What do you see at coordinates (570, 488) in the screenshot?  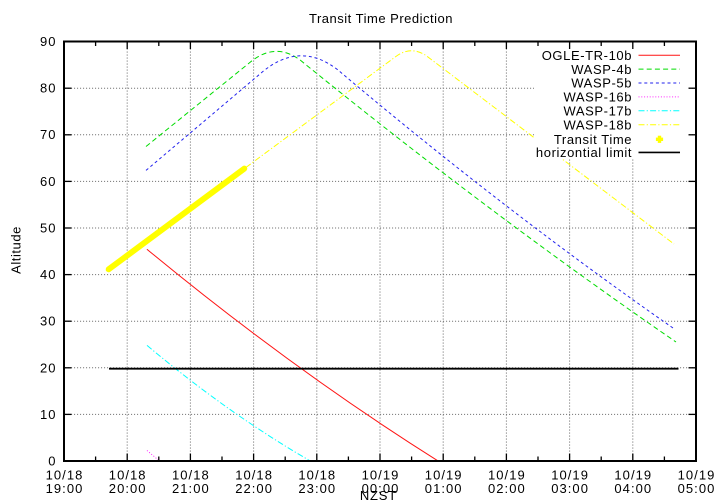 I see `svg-text: 03:00` at bounding box center [570, 488].